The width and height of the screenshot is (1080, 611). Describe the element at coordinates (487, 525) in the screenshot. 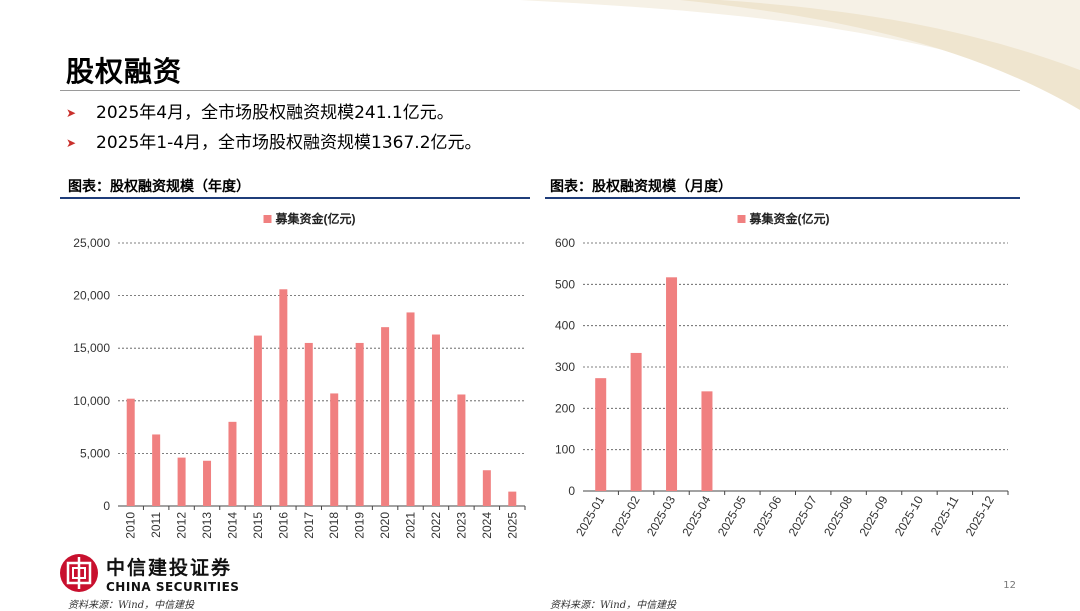

I see `x-tick-label: 2024` at that location.